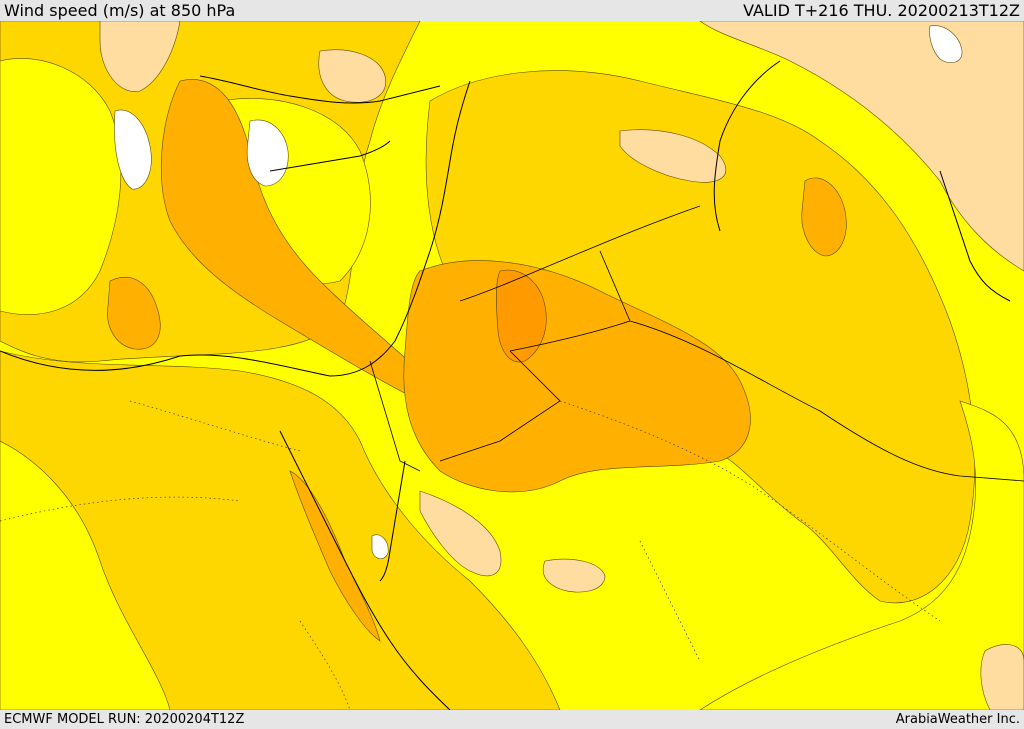 This screenshot has height=729, width=1024. Describe the element at coordinates (881, 10) in the screenshot. I see `valid-time: VALID T+216 THU. 20200213T12Z` at that location.